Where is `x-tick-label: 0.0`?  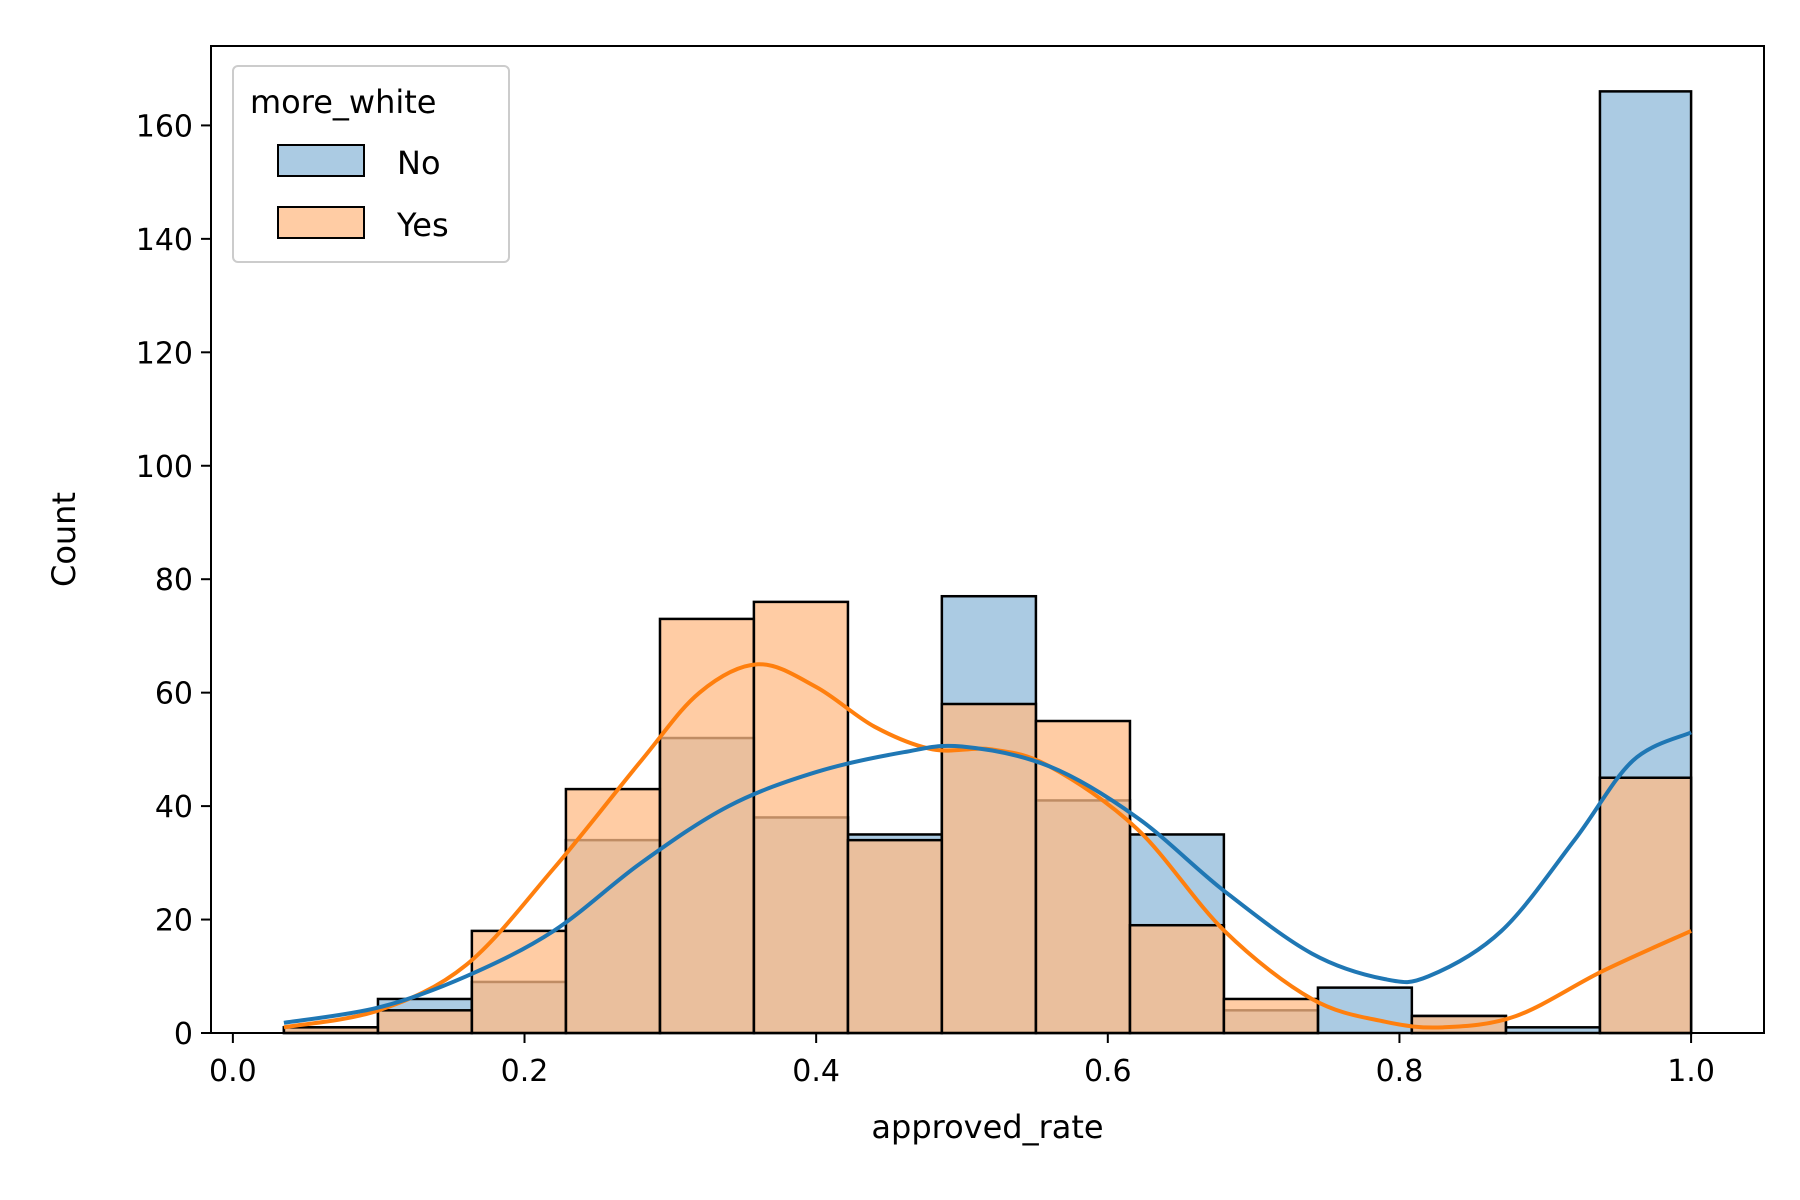
x-tick-label: 0.0 is located at coordinates (233, 1071).